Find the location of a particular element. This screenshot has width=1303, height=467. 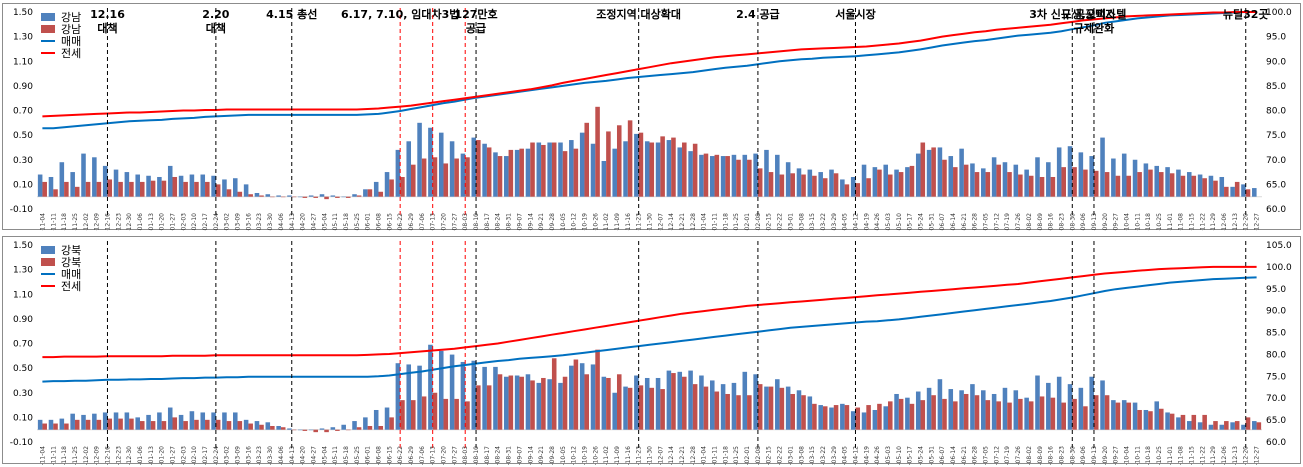

x-tick-label: 21-10-11 is located at coordinates (1137, 222).